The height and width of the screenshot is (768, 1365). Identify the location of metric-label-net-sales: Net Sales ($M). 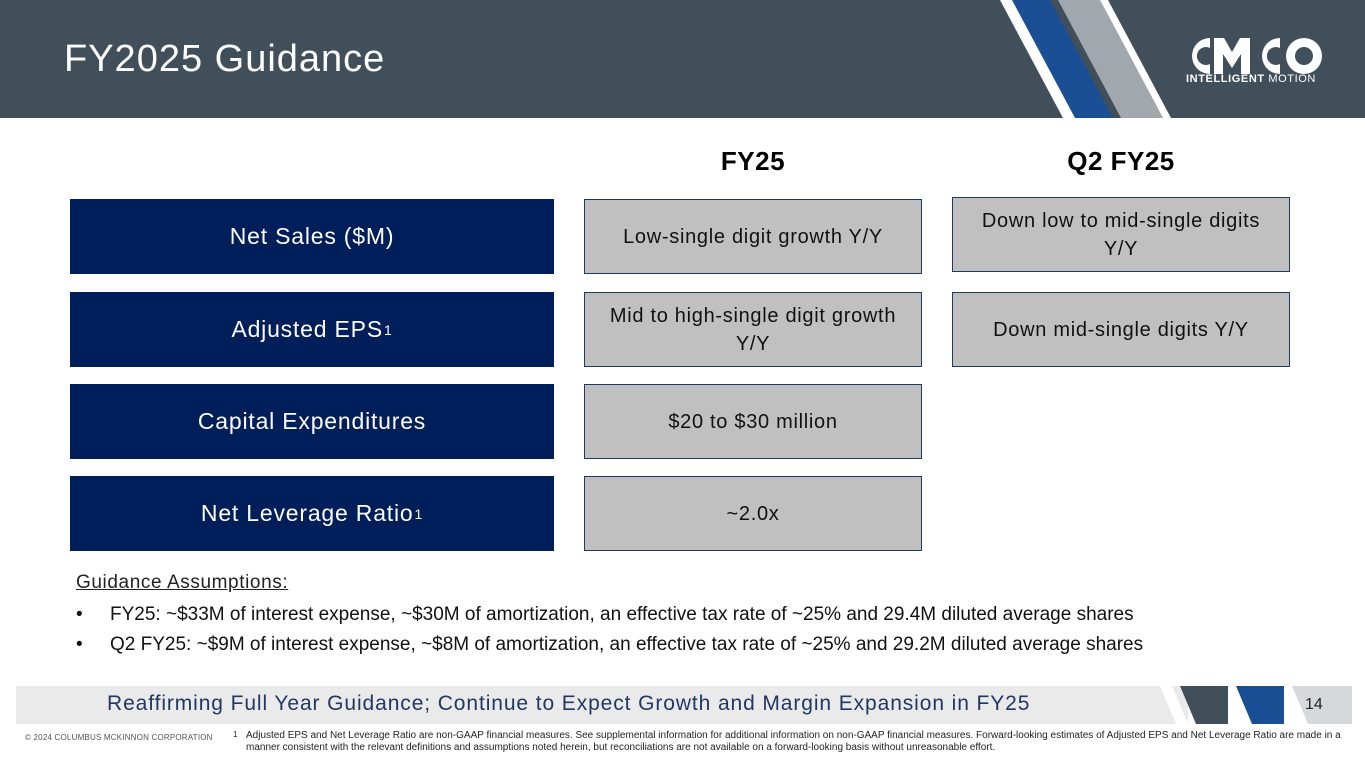
(312, 236).